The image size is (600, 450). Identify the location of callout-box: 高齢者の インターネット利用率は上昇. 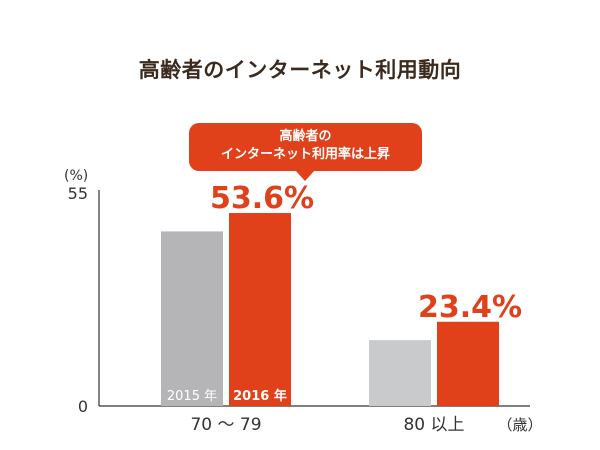
(305, 152).